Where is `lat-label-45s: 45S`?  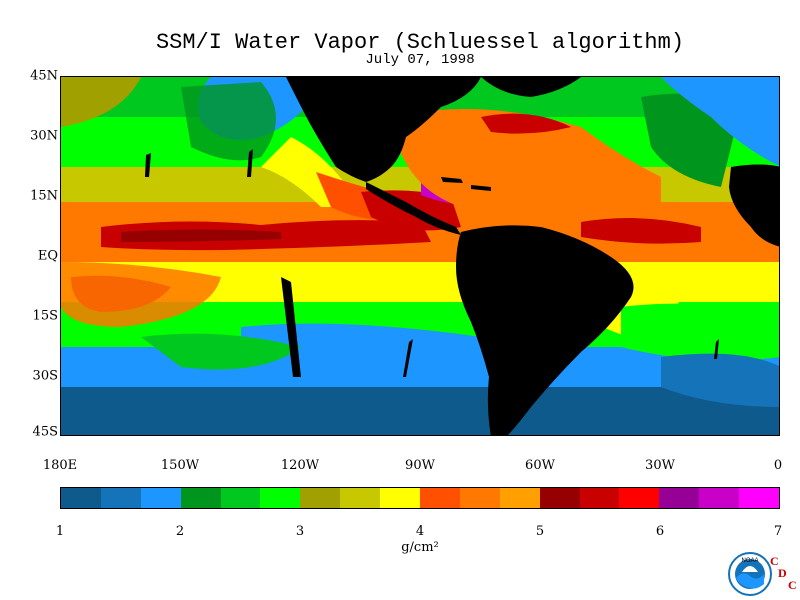
lat-label-45s: 45S is located at coordinates (45, 432).